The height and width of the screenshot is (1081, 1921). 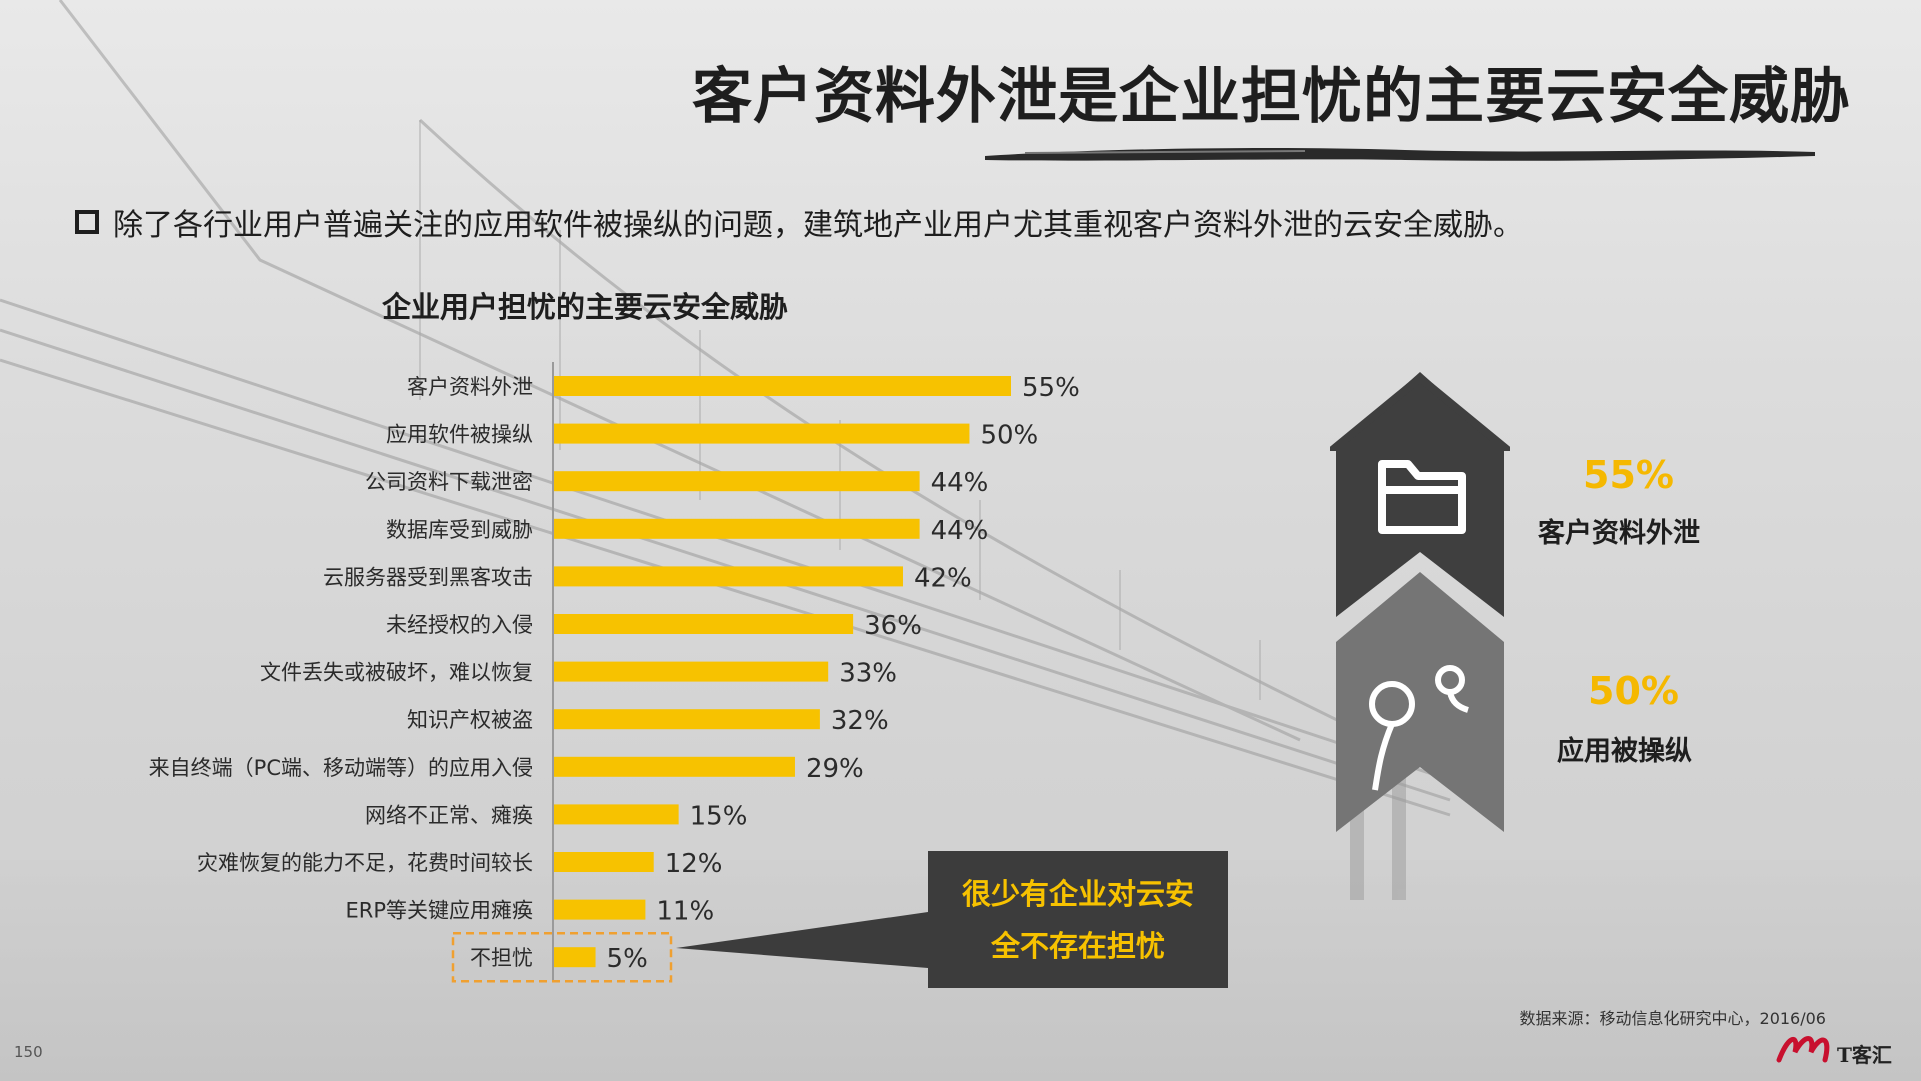 What do you see at coordinates (719, 816) in the screenshot?
I see `chart-value-label: 15%` at bounding box center [719, 816].